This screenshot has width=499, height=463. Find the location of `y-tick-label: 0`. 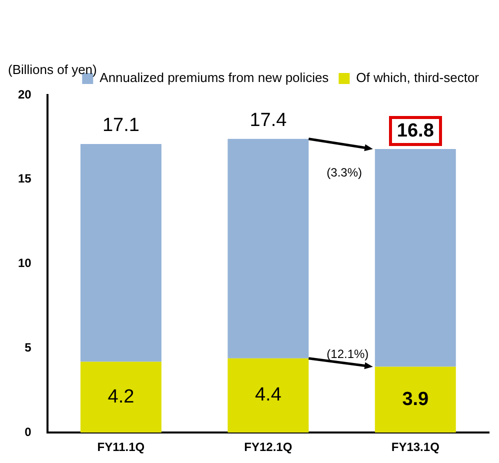

y-tick-label: 0 is located at coordinates (28, 431).